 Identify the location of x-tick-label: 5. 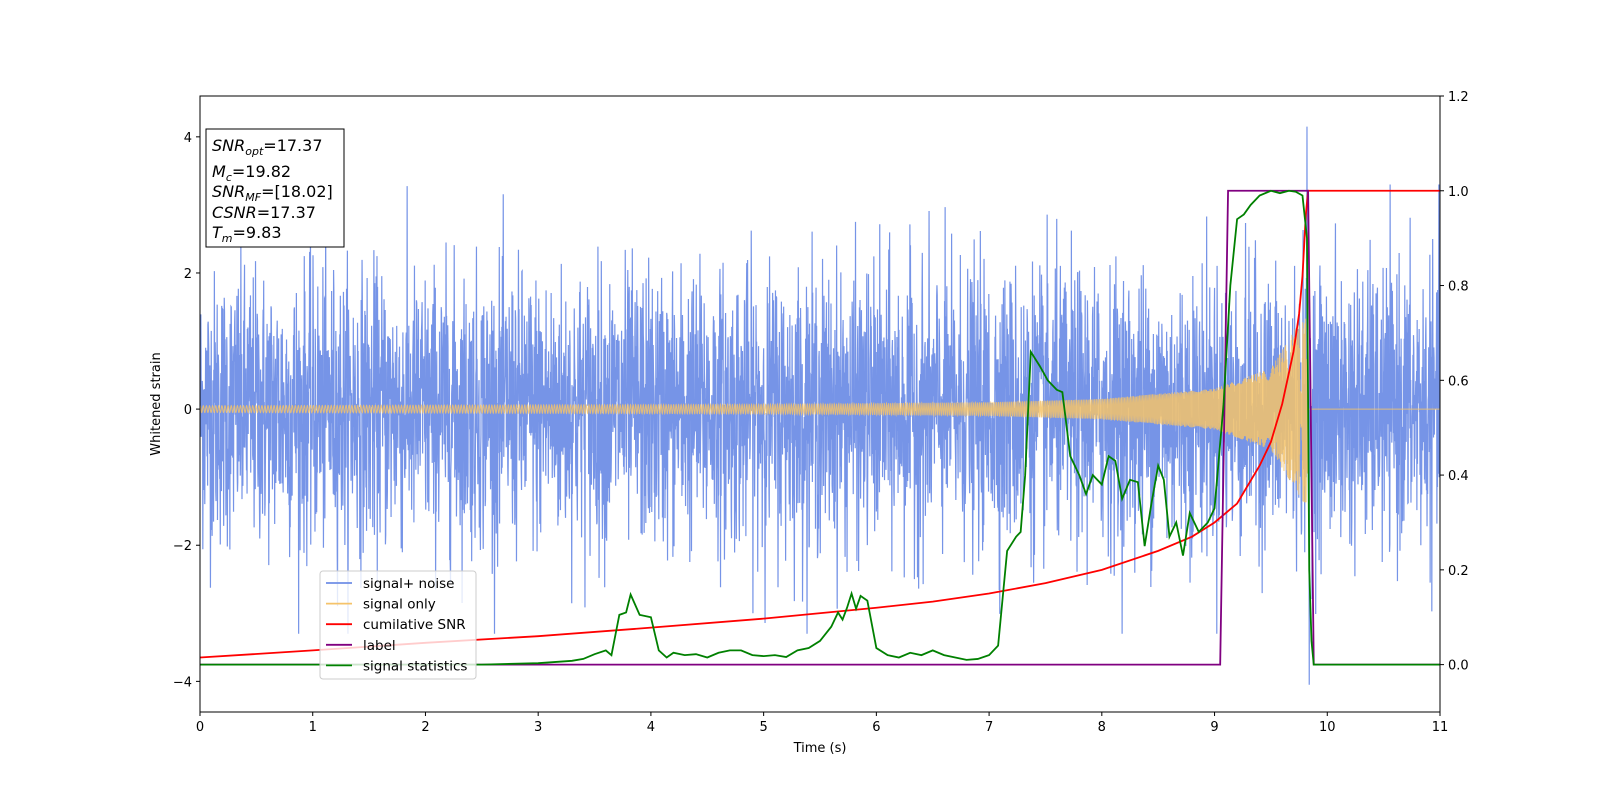
(763, 727).